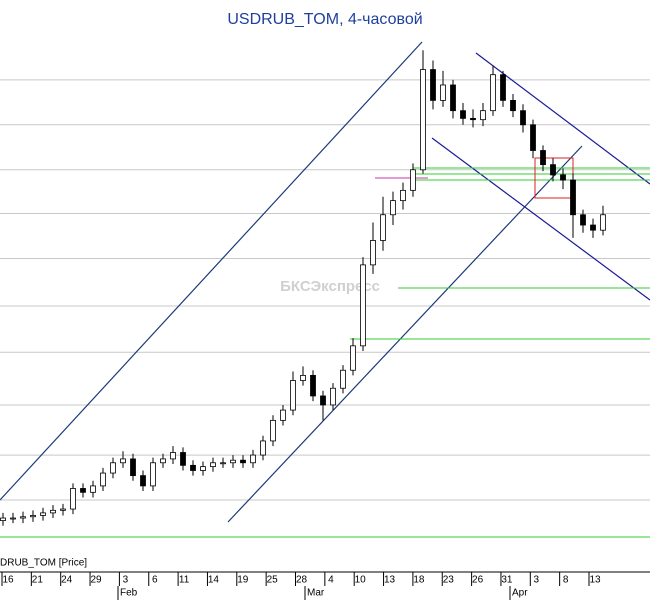  What do you see at coordinates (214, 580) in the screenshot?
I see `x-tick-label: 14` at bounding box center [214, 580].